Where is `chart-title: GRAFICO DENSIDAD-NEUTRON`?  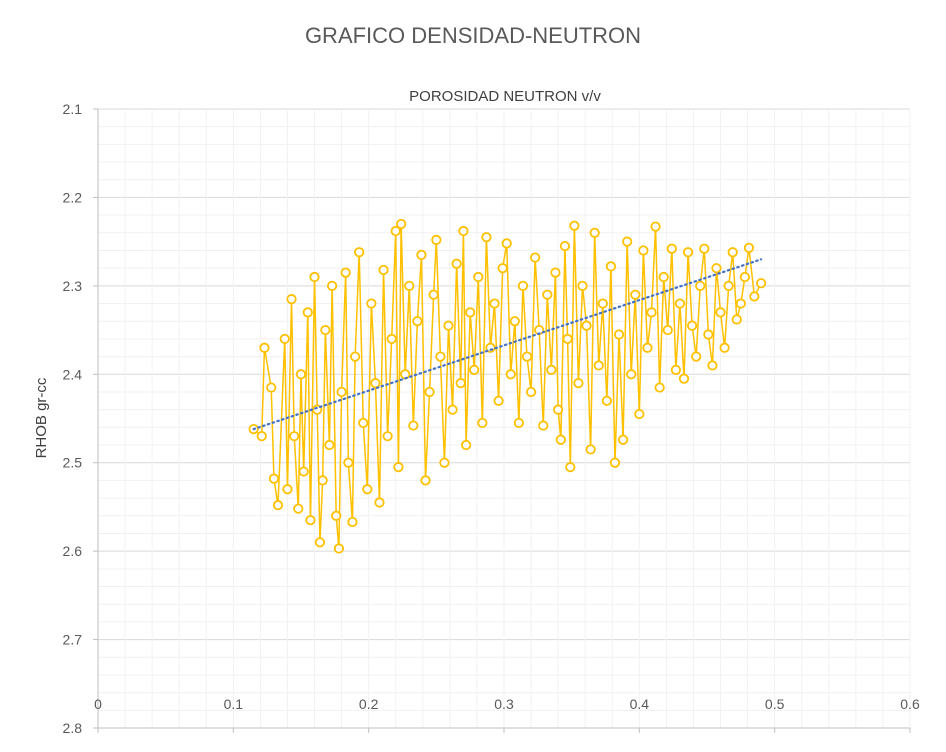 chart-title: GRAFICO DENSIDAD-NEUTRON is located at coordinates (473, 35).